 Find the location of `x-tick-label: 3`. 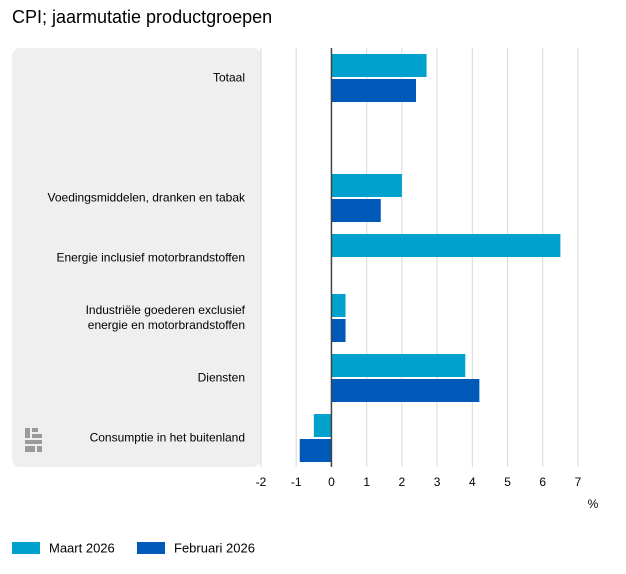

x-tick-label: 3 is located at coordinates (437, 482).